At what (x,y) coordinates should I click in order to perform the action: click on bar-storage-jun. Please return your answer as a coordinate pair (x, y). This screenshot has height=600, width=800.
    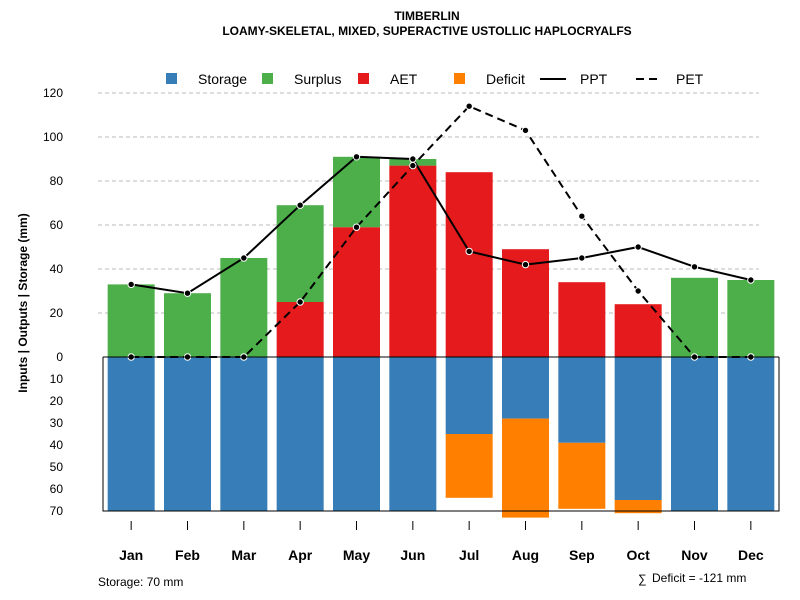
    Looking at the image, I should click on (413, 434).